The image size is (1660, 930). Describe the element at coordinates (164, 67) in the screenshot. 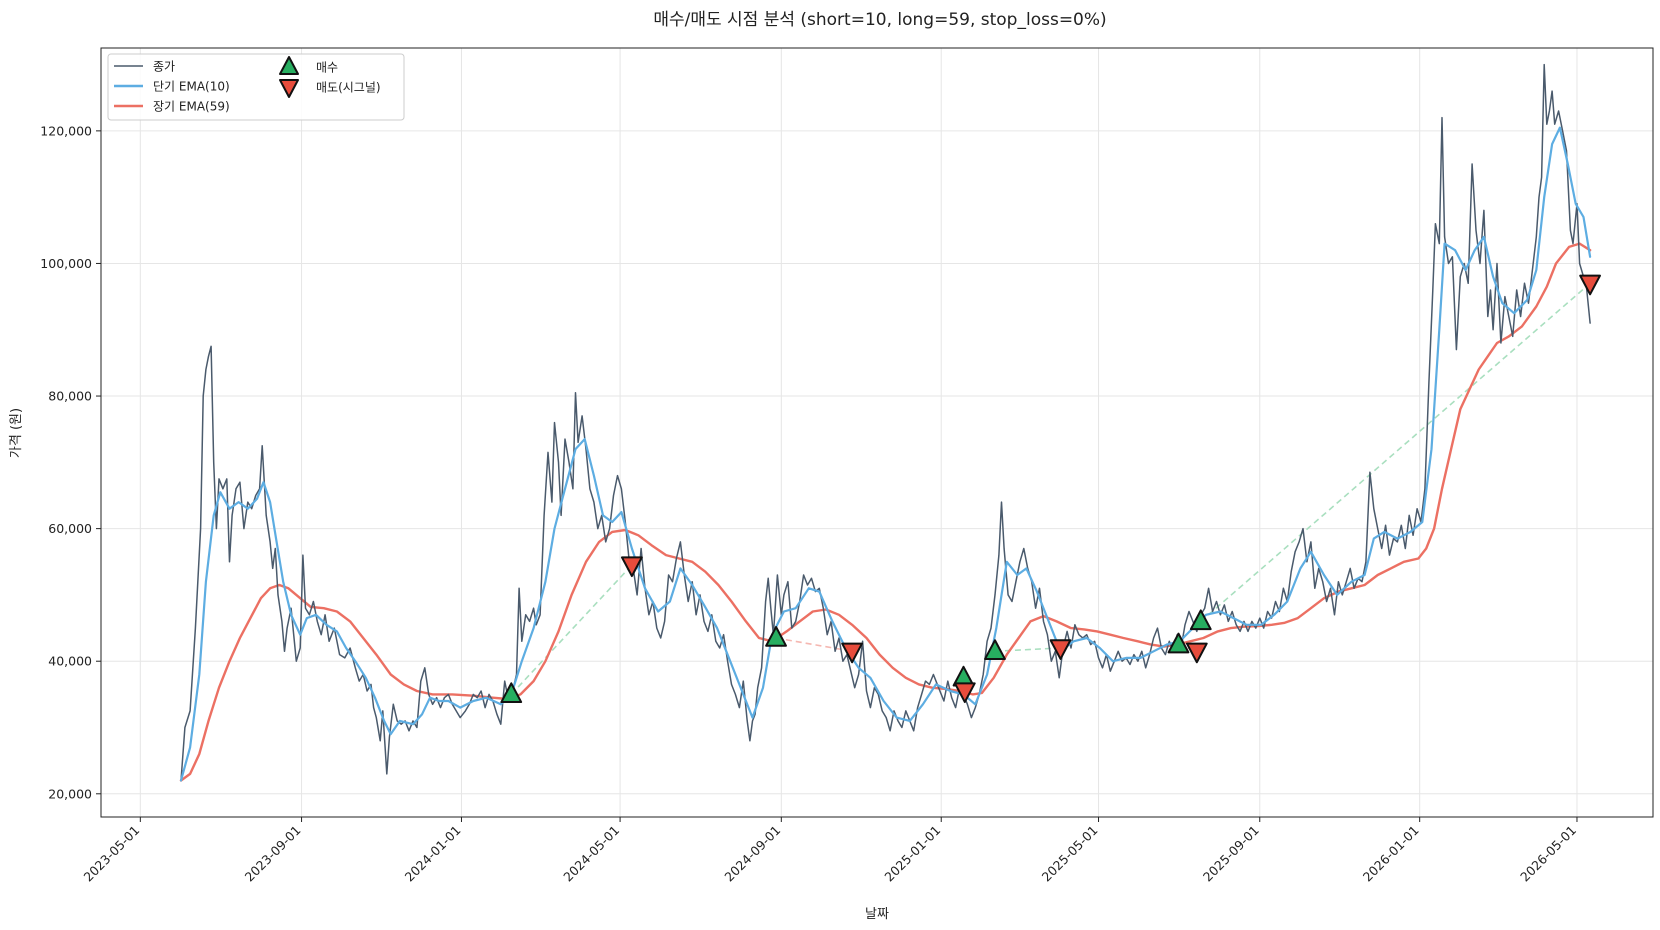

I see `legend-label-close: 종가` at that location.